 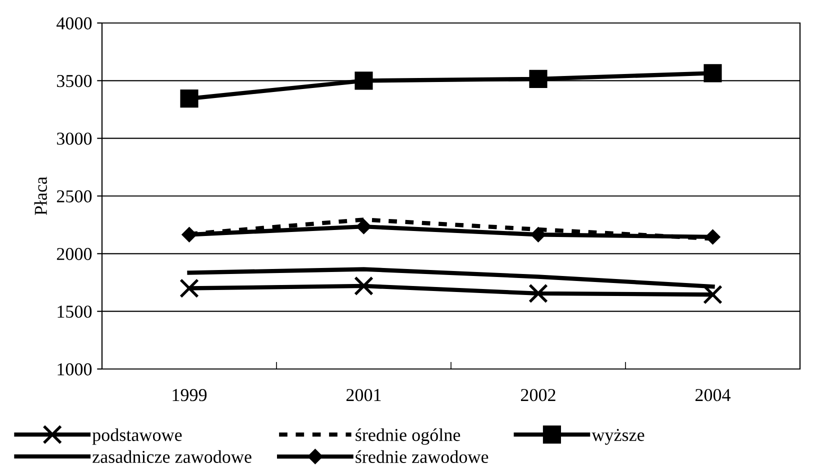 What do you see at coordinates (74, 23) in the screenshot?
I see `y-tick-label: 4000` at bounding box center [74, 23].